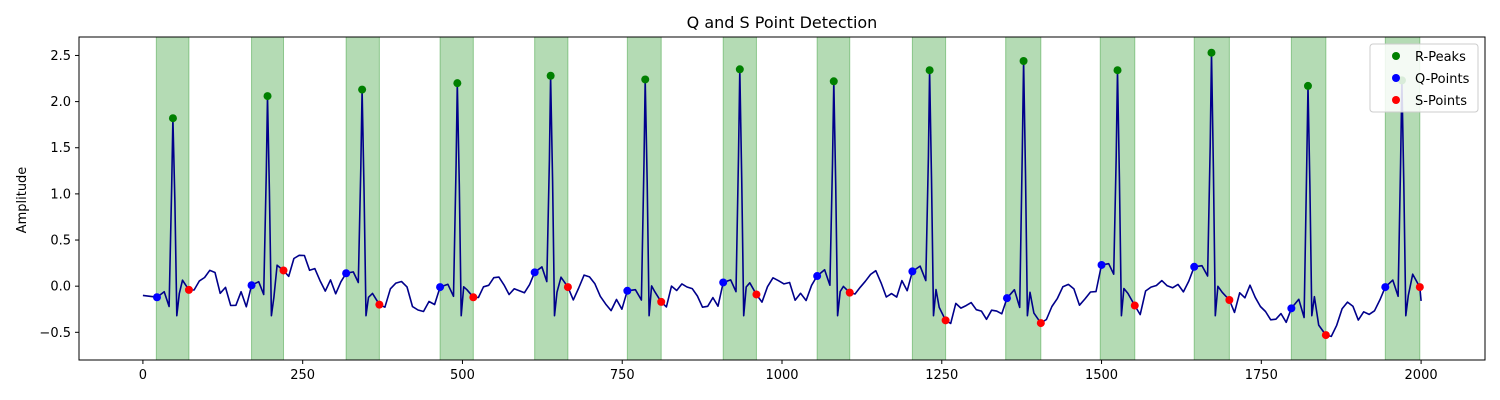 The image size is (1500, 400). I want to click on chart-title: Q and S Point Detection, so click(782, 22).